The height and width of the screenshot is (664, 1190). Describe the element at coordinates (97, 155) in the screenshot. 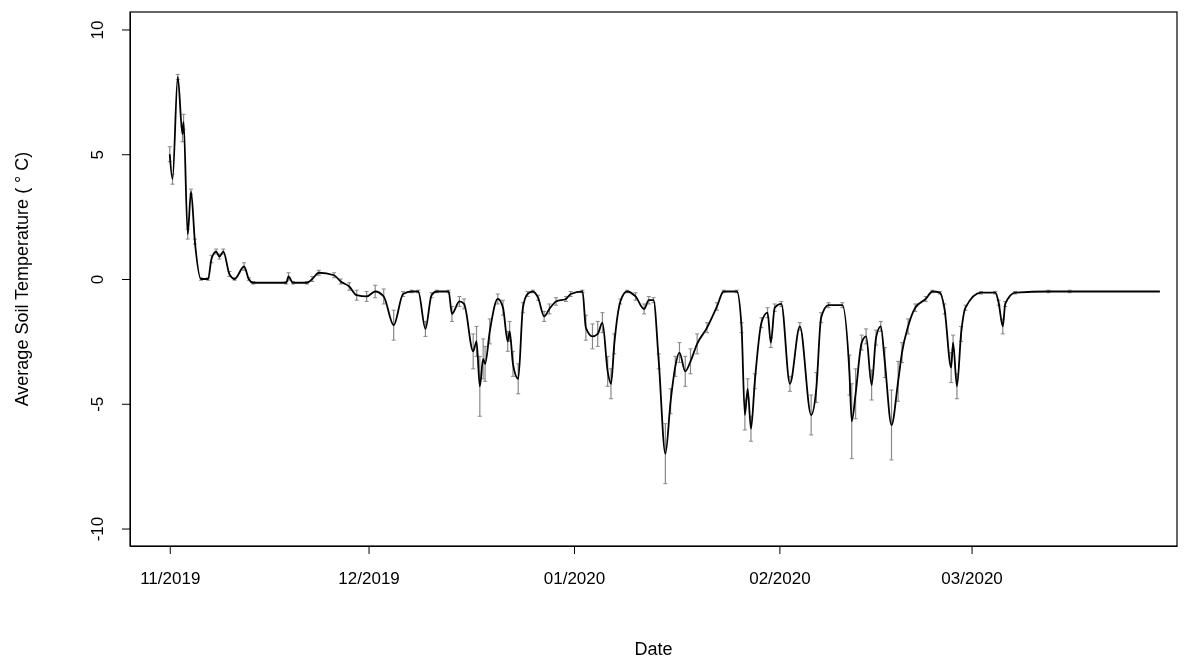

I see `y-tick-label: 5` at that location.